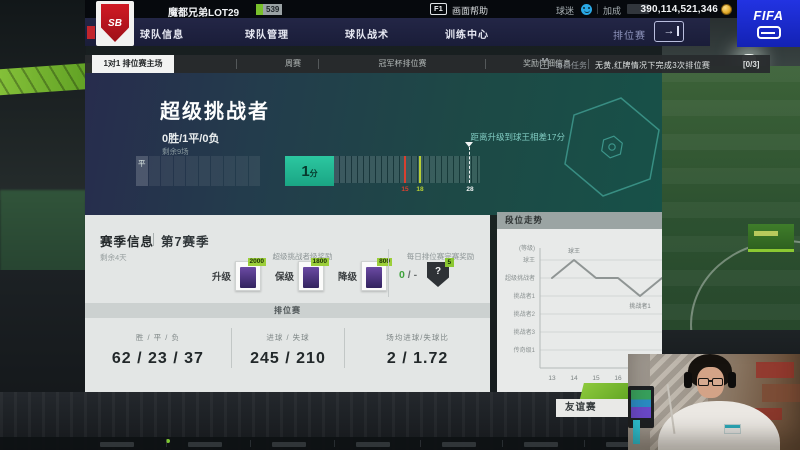 This screenshot has height=450, width=800. I want to click on stat-col-2: 进球 / 失球 245 / 210, so click(287, 348).